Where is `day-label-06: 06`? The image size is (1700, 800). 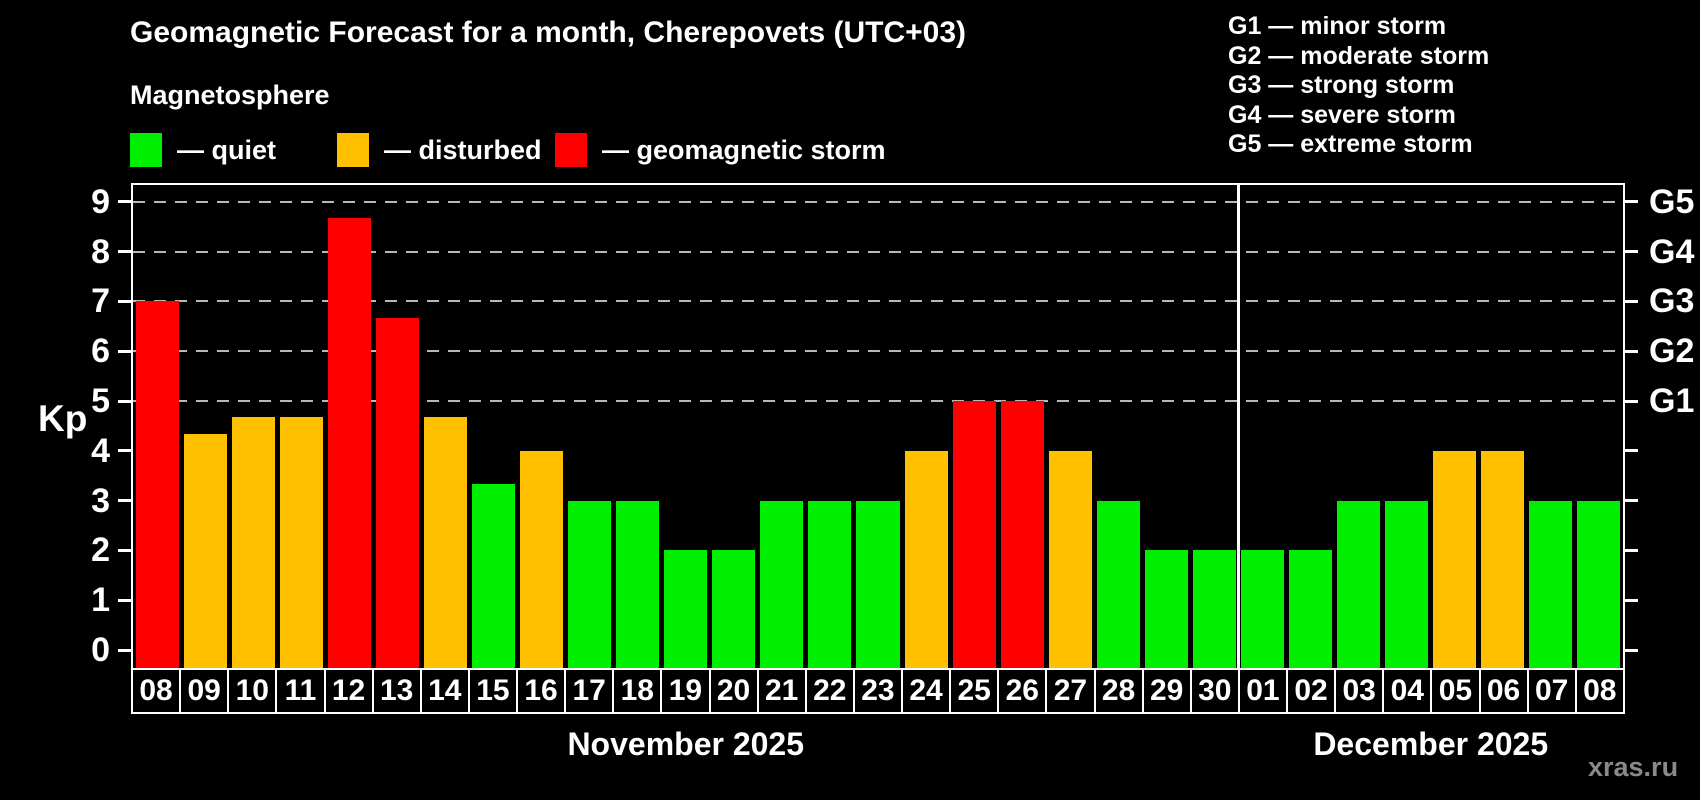
day-label-06: 06 is located at coordinates (1505, 691).